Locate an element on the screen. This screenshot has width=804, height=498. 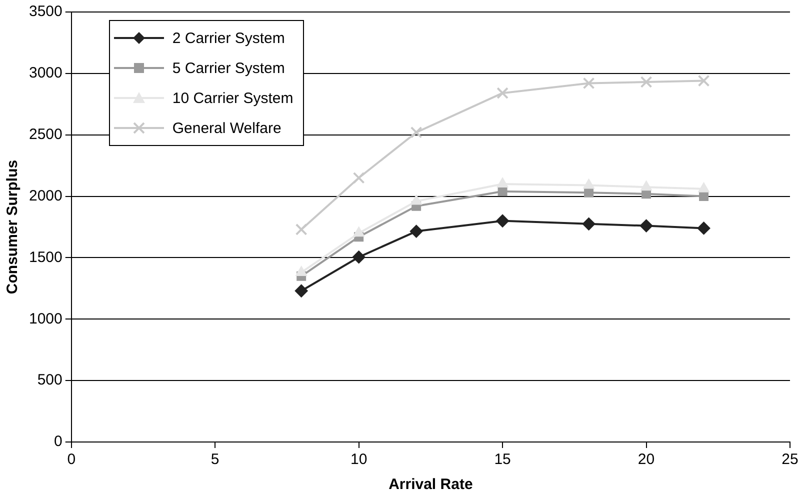
y-tick-label: 2000 is located at coordinates (45, 195).